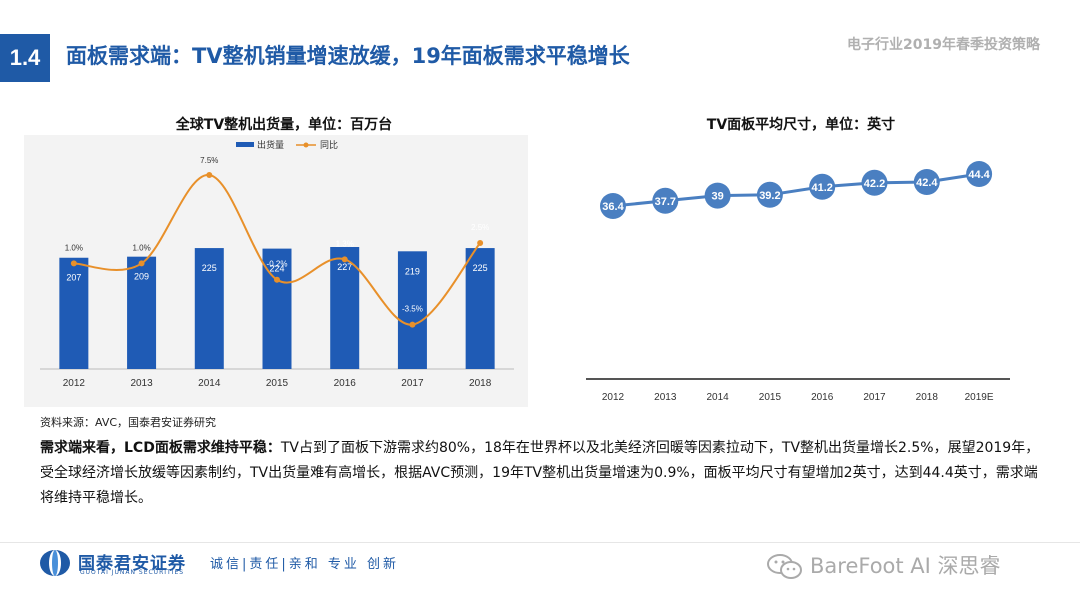 Image resolution: width=1080 pixels, height=611 pixels. Describe the element at coordinates (209, 160) in the screenshot. I see `yoy-value-label: 7.5%` at that location.